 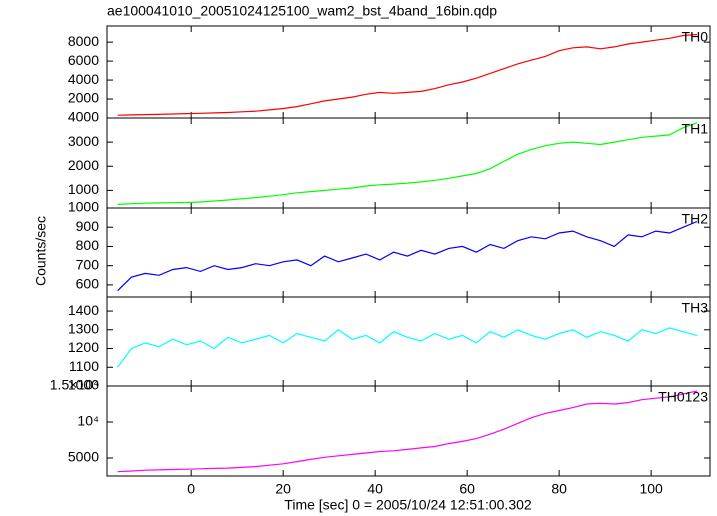 What do you see at coordinates (283, 489) in the screenshot?
I see `x-tick-label: 20` at bounding box center [283, 489].